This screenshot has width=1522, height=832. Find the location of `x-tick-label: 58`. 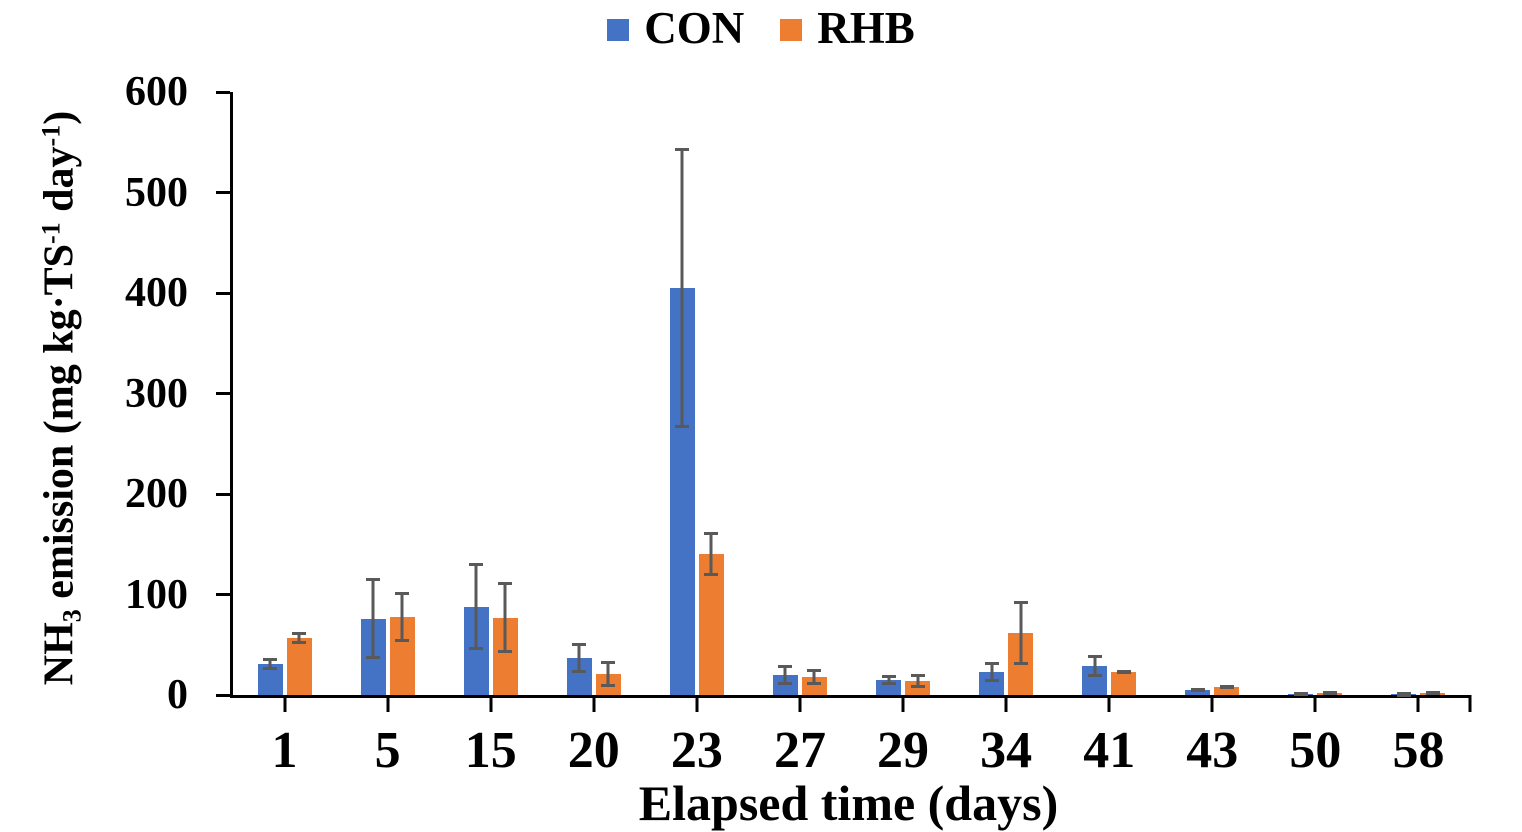

x-tick-label: 58 is located at coordinates (1418, 750).